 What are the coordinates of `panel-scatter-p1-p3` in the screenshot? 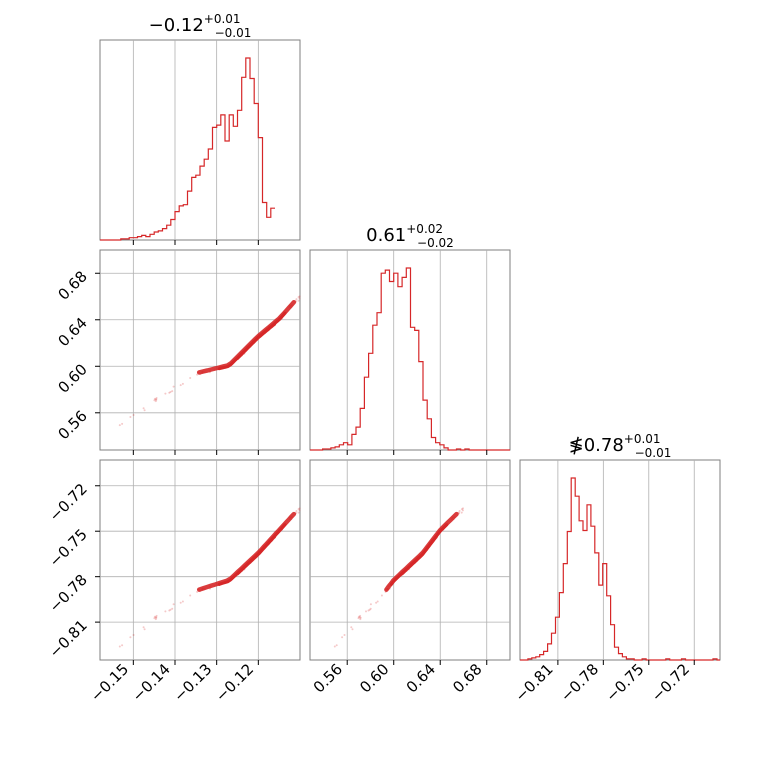 It's located at (200, 560).